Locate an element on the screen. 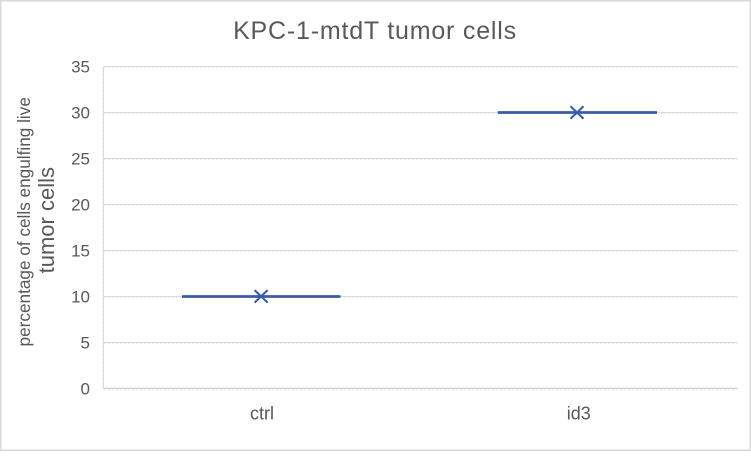  svg-text:percentage of cells engulfing: percentage of cells engulfing live is located at coordinates (24, 221).